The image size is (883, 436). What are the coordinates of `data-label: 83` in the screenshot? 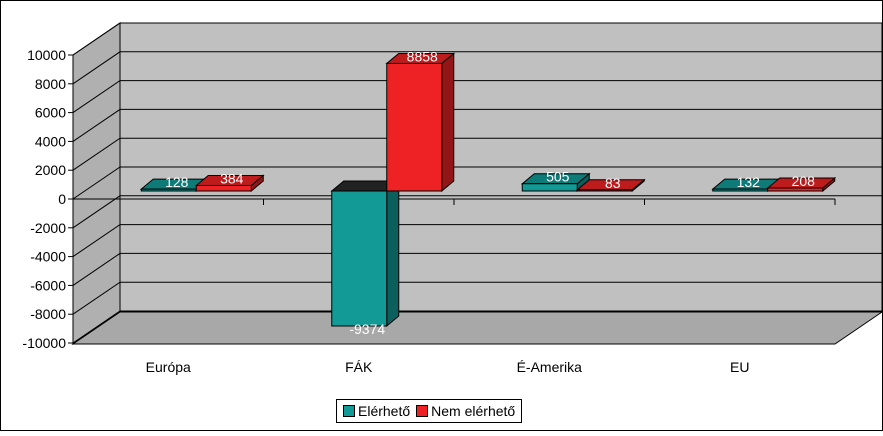 It's located at (613, 183).